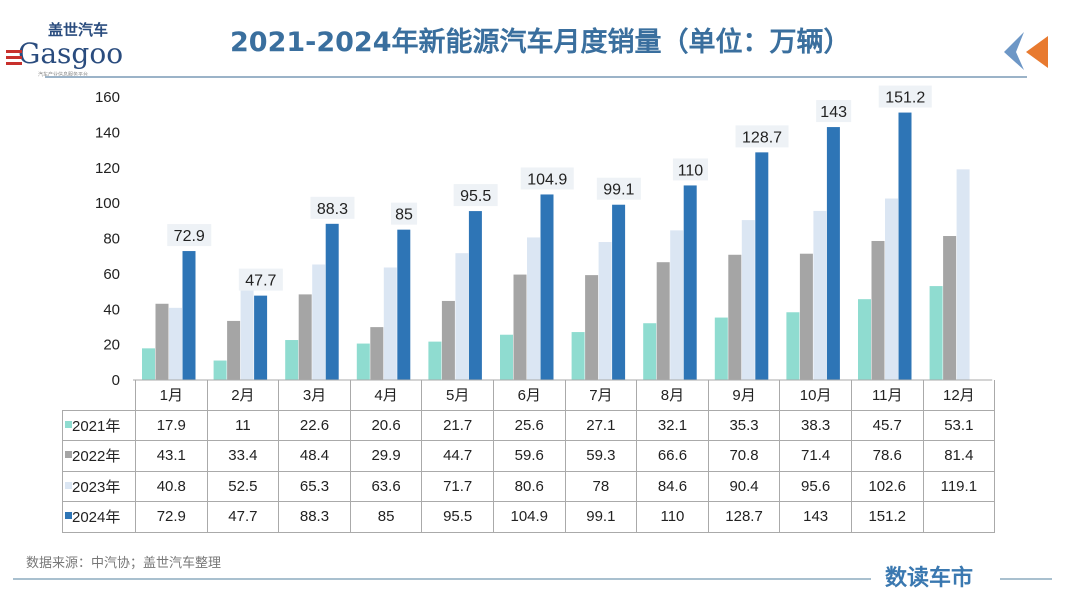  I want to click on data-label: 85, so click(404, 215).